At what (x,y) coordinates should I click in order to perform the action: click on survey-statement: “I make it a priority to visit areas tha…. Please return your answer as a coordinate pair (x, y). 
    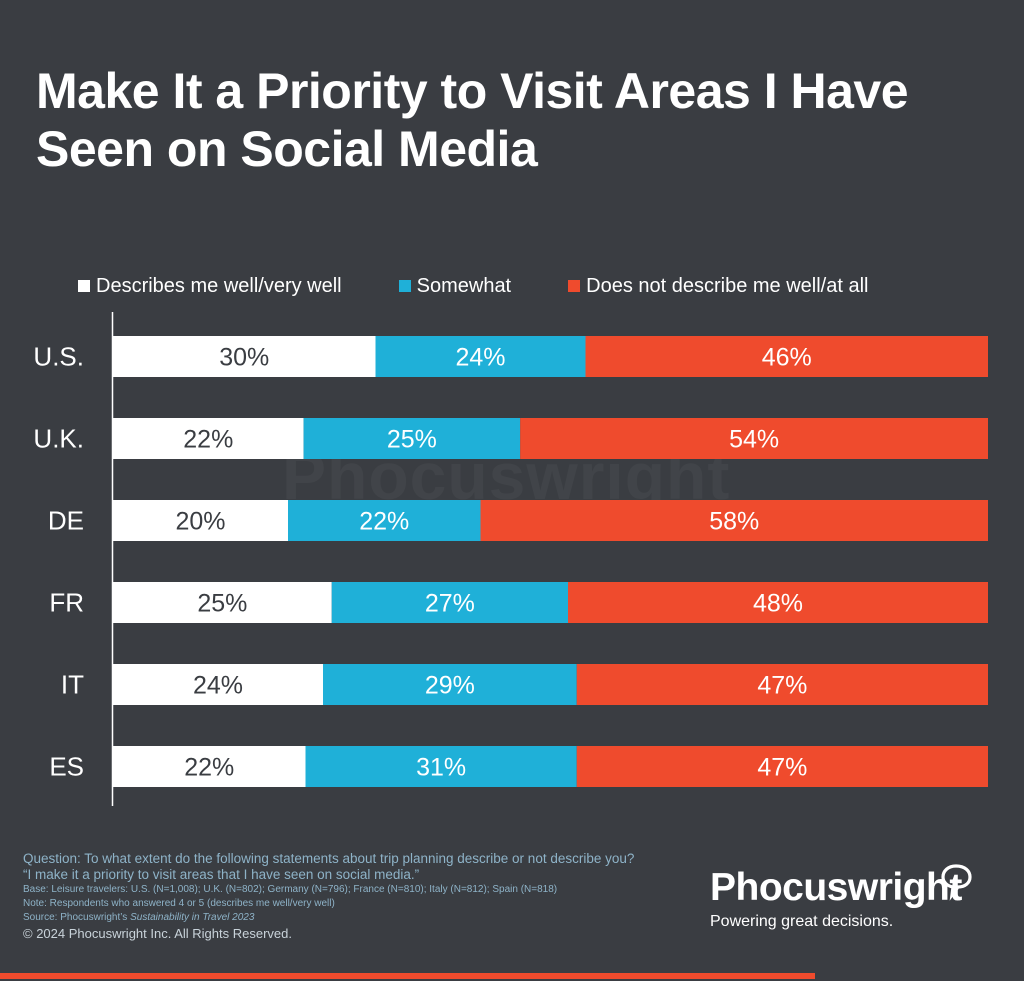
    Looking at the image, I should click on (221, 874).